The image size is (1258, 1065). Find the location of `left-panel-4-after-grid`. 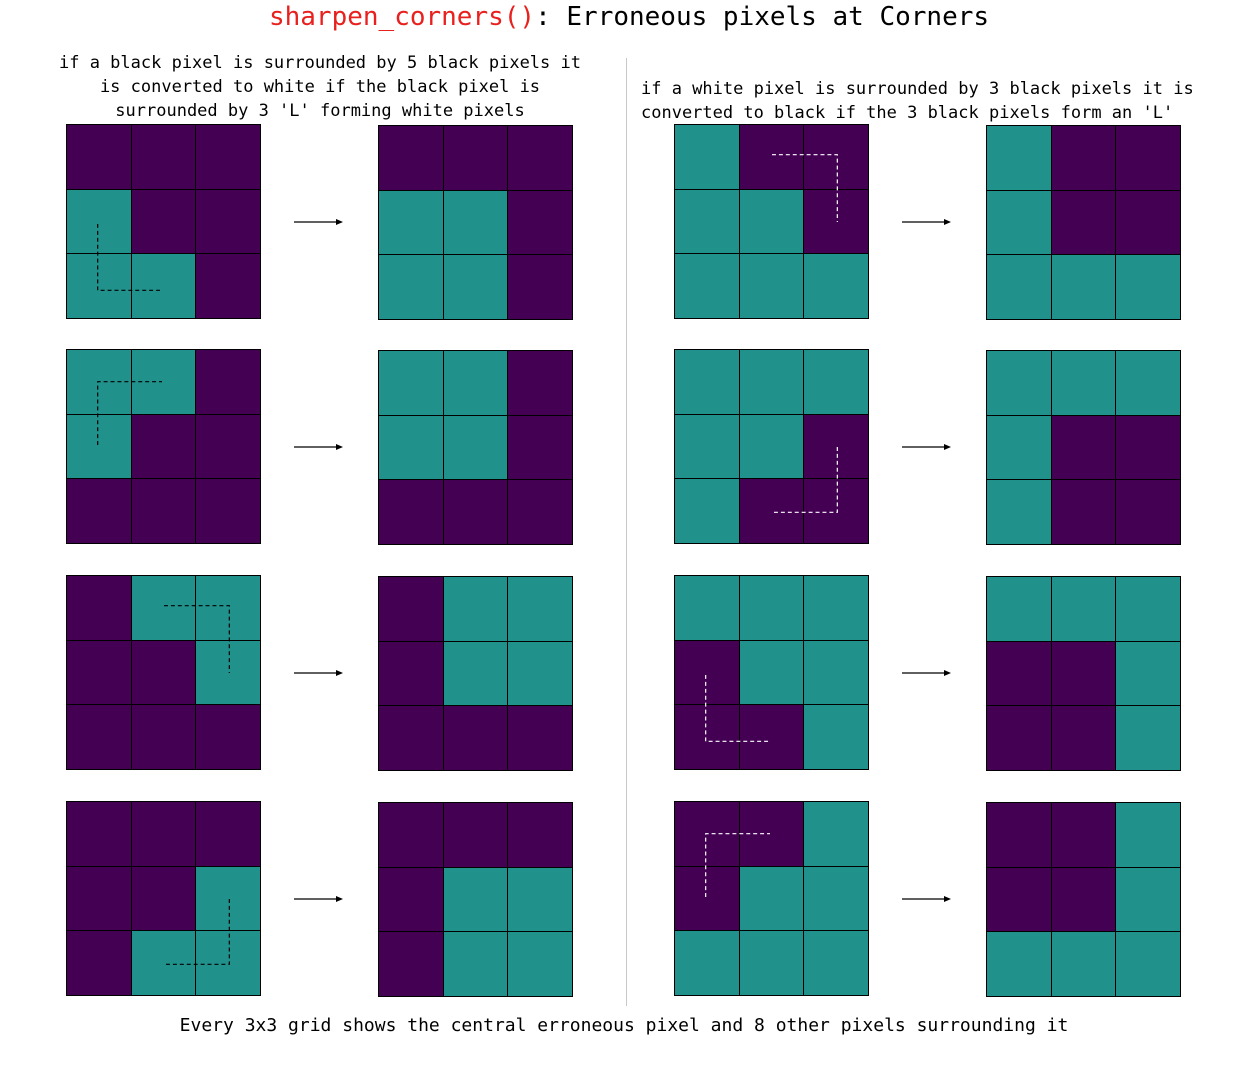

left-panel-4-after-grid is located at coordinates (475, 899).